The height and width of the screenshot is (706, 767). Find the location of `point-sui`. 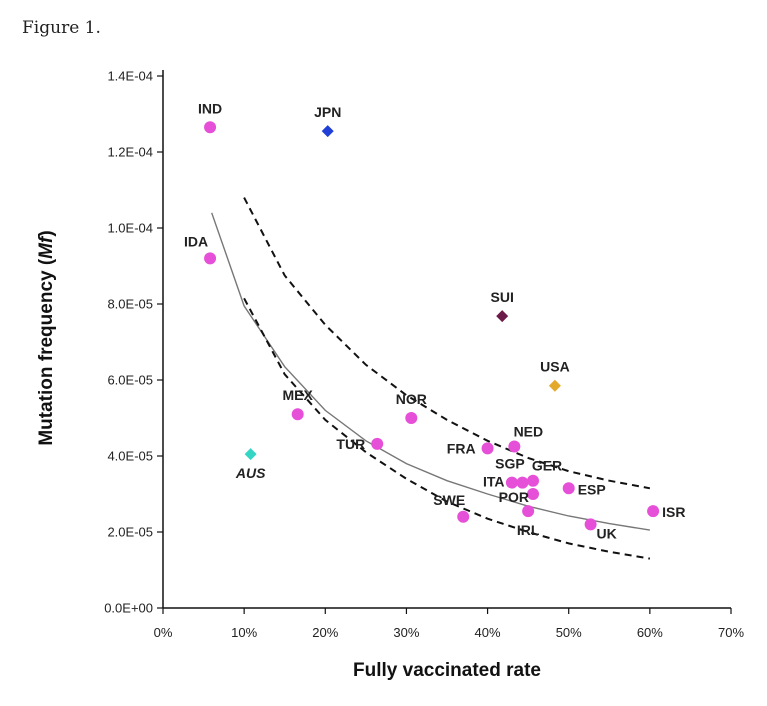

point-sui is located at coordinates (502, 316).